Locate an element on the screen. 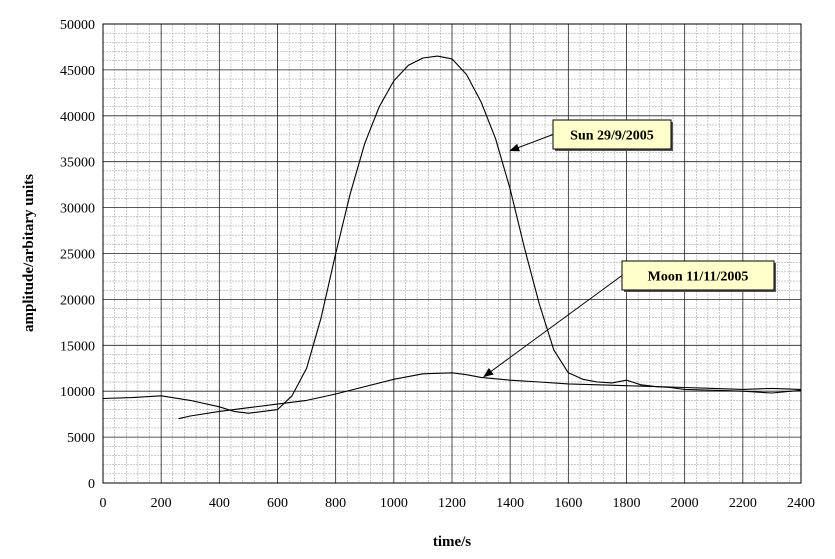 The width and height of the screenshot is (835, 559). callout-label: Moon 11/11/2005 is located at coordinates (698, 277).